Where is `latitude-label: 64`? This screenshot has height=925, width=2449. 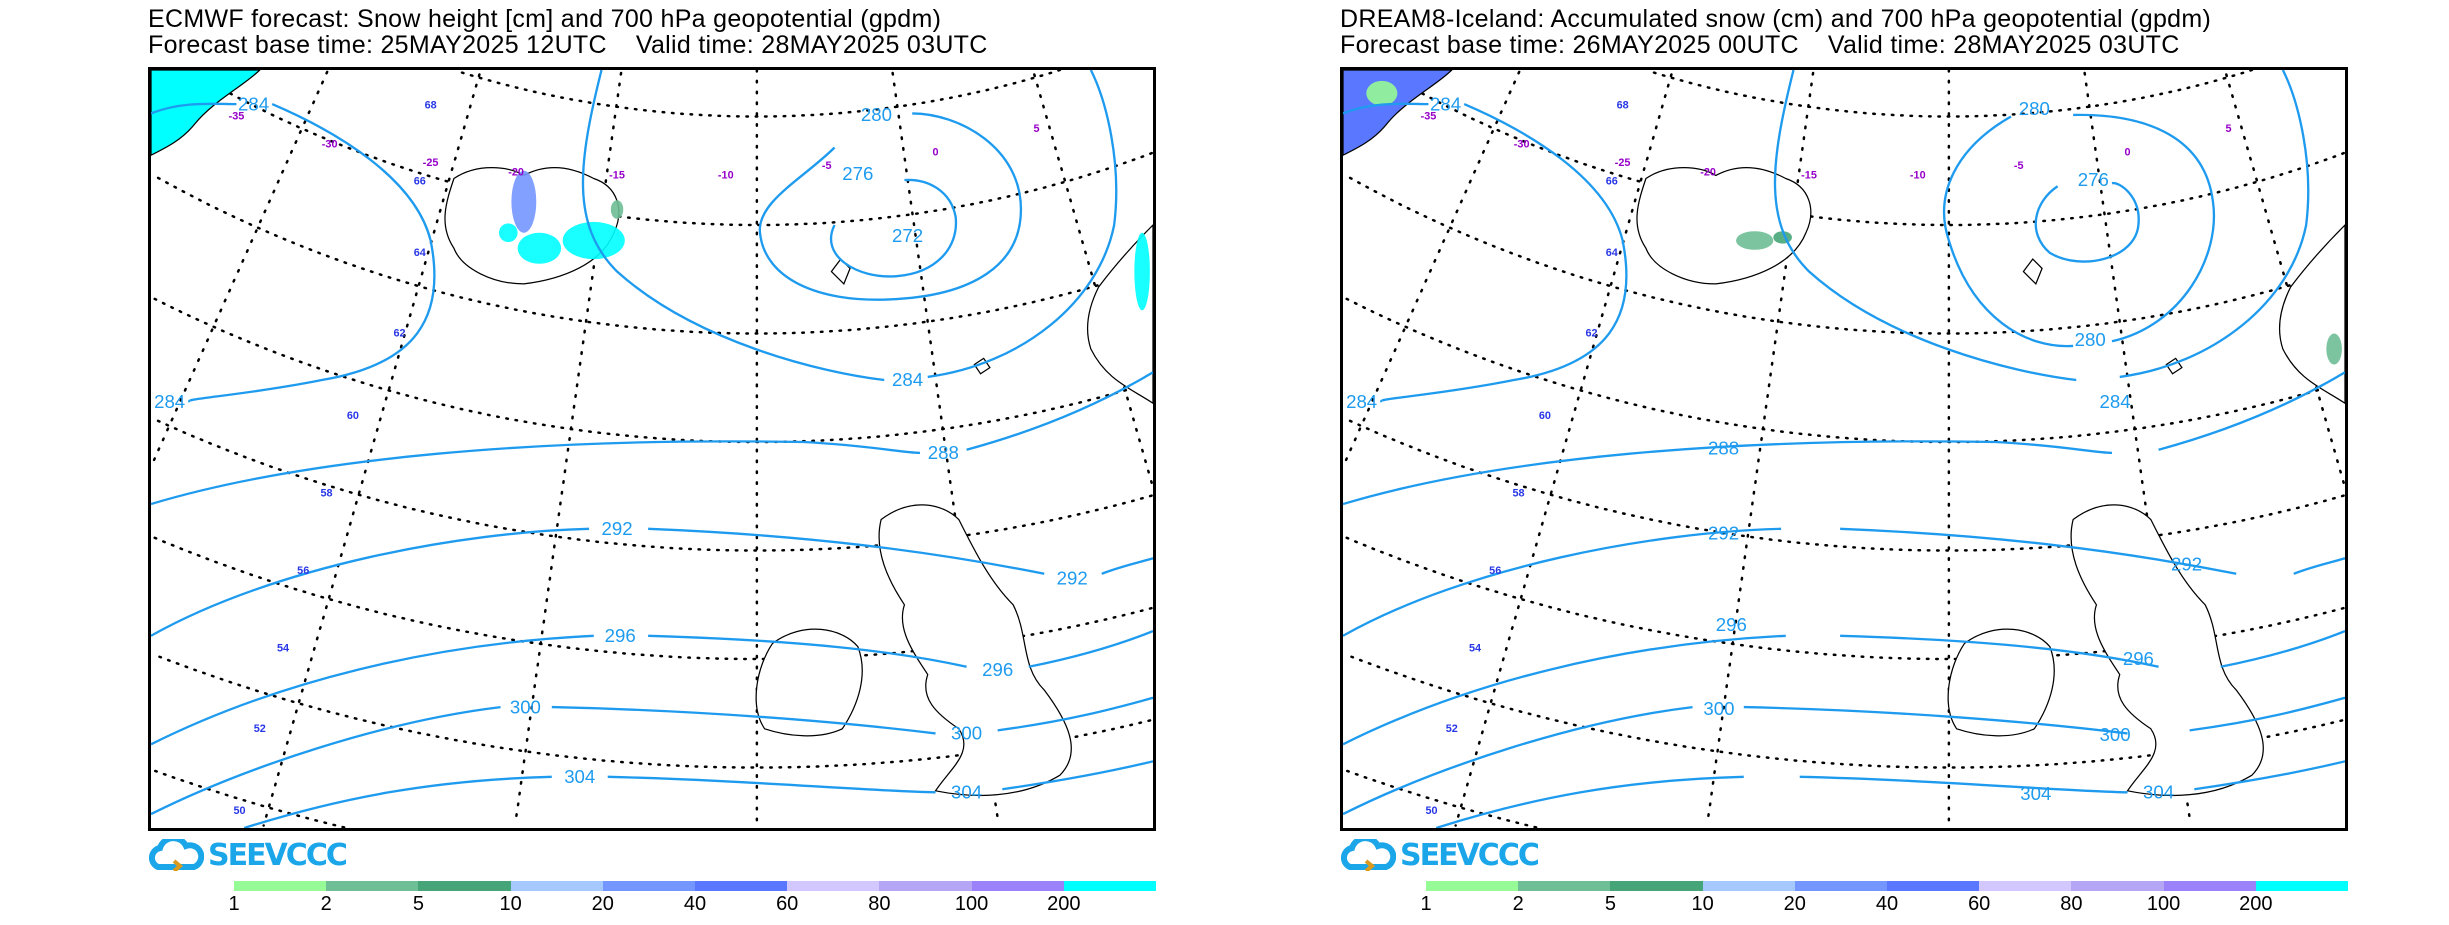 latitude-label: 64 is located at coordinates (1612, 253).